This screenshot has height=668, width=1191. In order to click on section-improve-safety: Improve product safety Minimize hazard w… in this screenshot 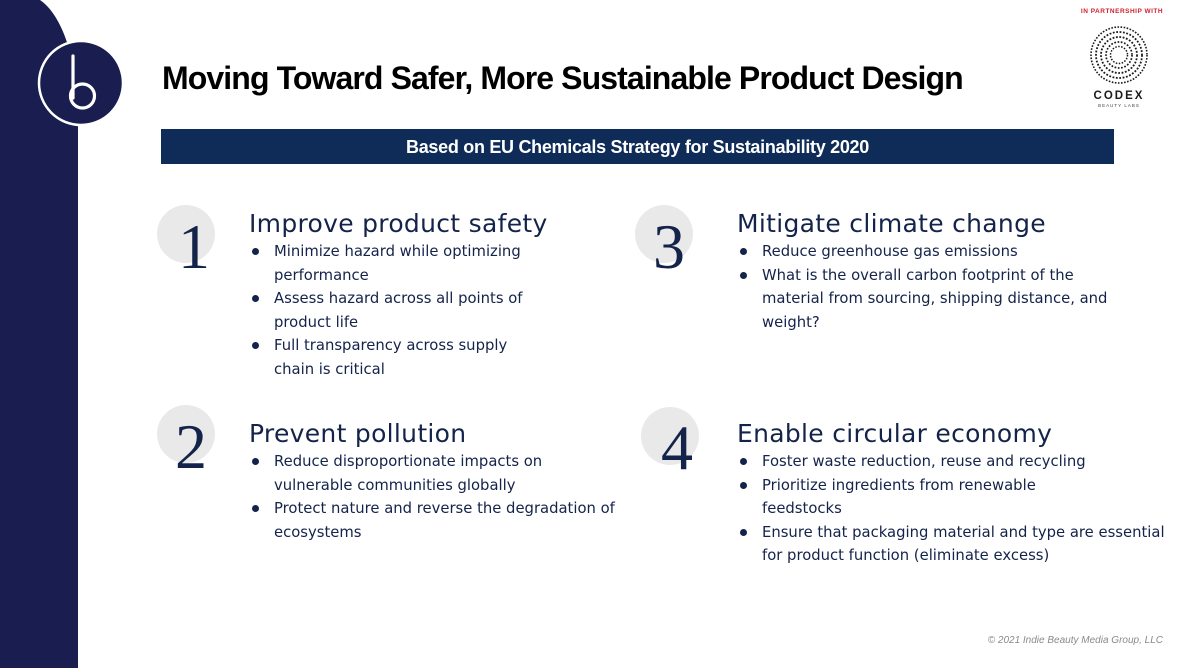, I will do `click(409, 295)`.